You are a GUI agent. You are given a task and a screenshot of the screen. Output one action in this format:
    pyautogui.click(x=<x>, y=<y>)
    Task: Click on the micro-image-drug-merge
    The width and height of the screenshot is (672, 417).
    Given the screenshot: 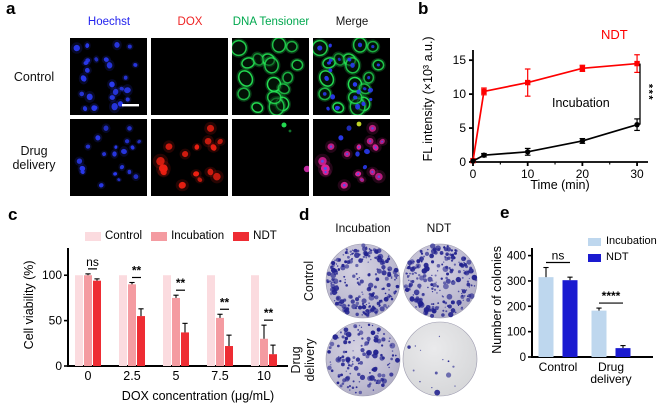 What is the action you would take?
    pyautogui.click(x=351, y=157)
    